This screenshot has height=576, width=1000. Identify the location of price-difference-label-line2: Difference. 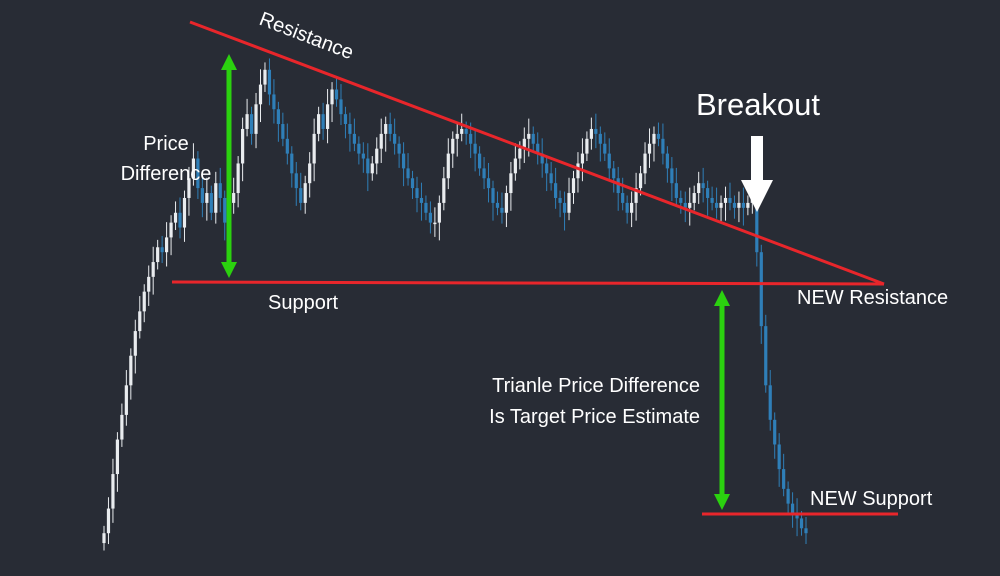
(166, 174).